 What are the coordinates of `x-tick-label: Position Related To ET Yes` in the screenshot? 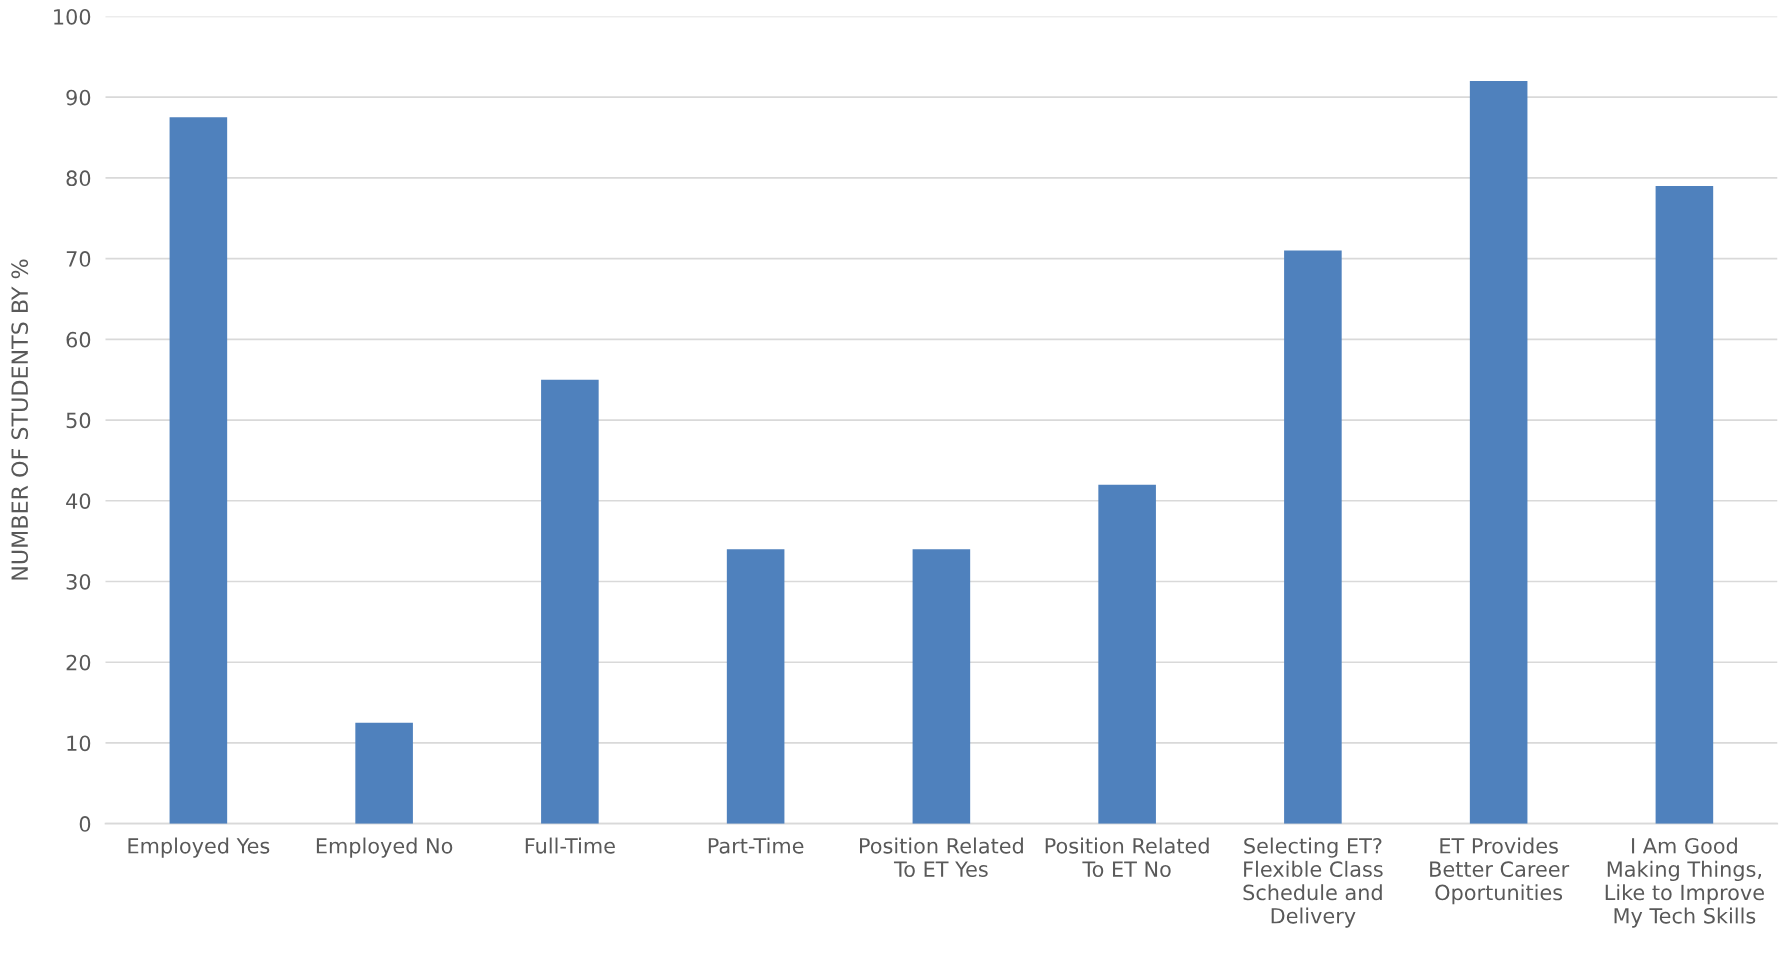 It's located at (941, 857).